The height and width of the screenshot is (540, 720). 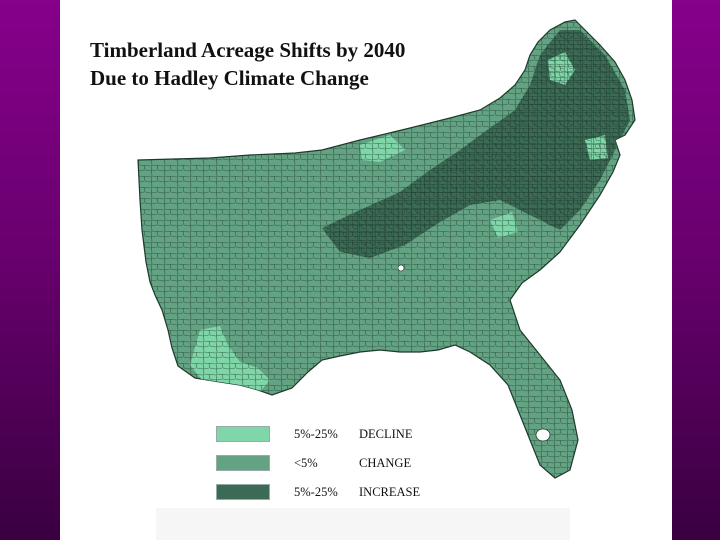 I want to click on title-line-1: Timberland Acreage Shifts by 2040, so click(x=248, y=50).